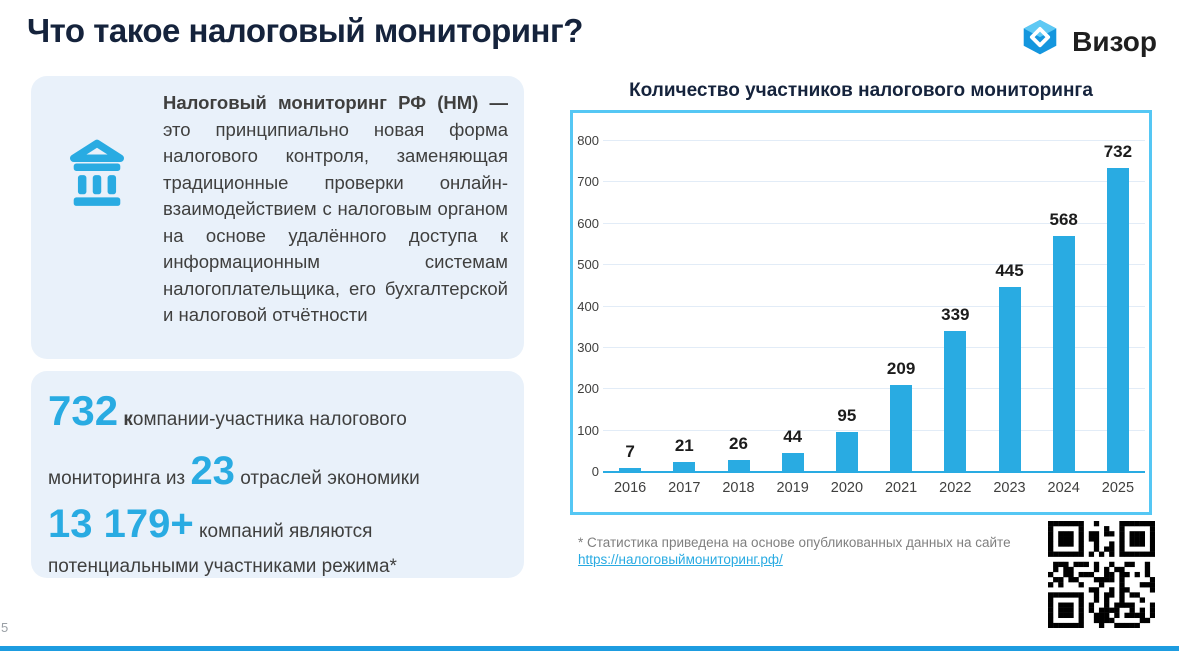 This screenshot has width=1179, height=651. What do you see at coordinates (97, 217) in the screenshot?
I see `bank-icon` at bounding box center [97, 217].